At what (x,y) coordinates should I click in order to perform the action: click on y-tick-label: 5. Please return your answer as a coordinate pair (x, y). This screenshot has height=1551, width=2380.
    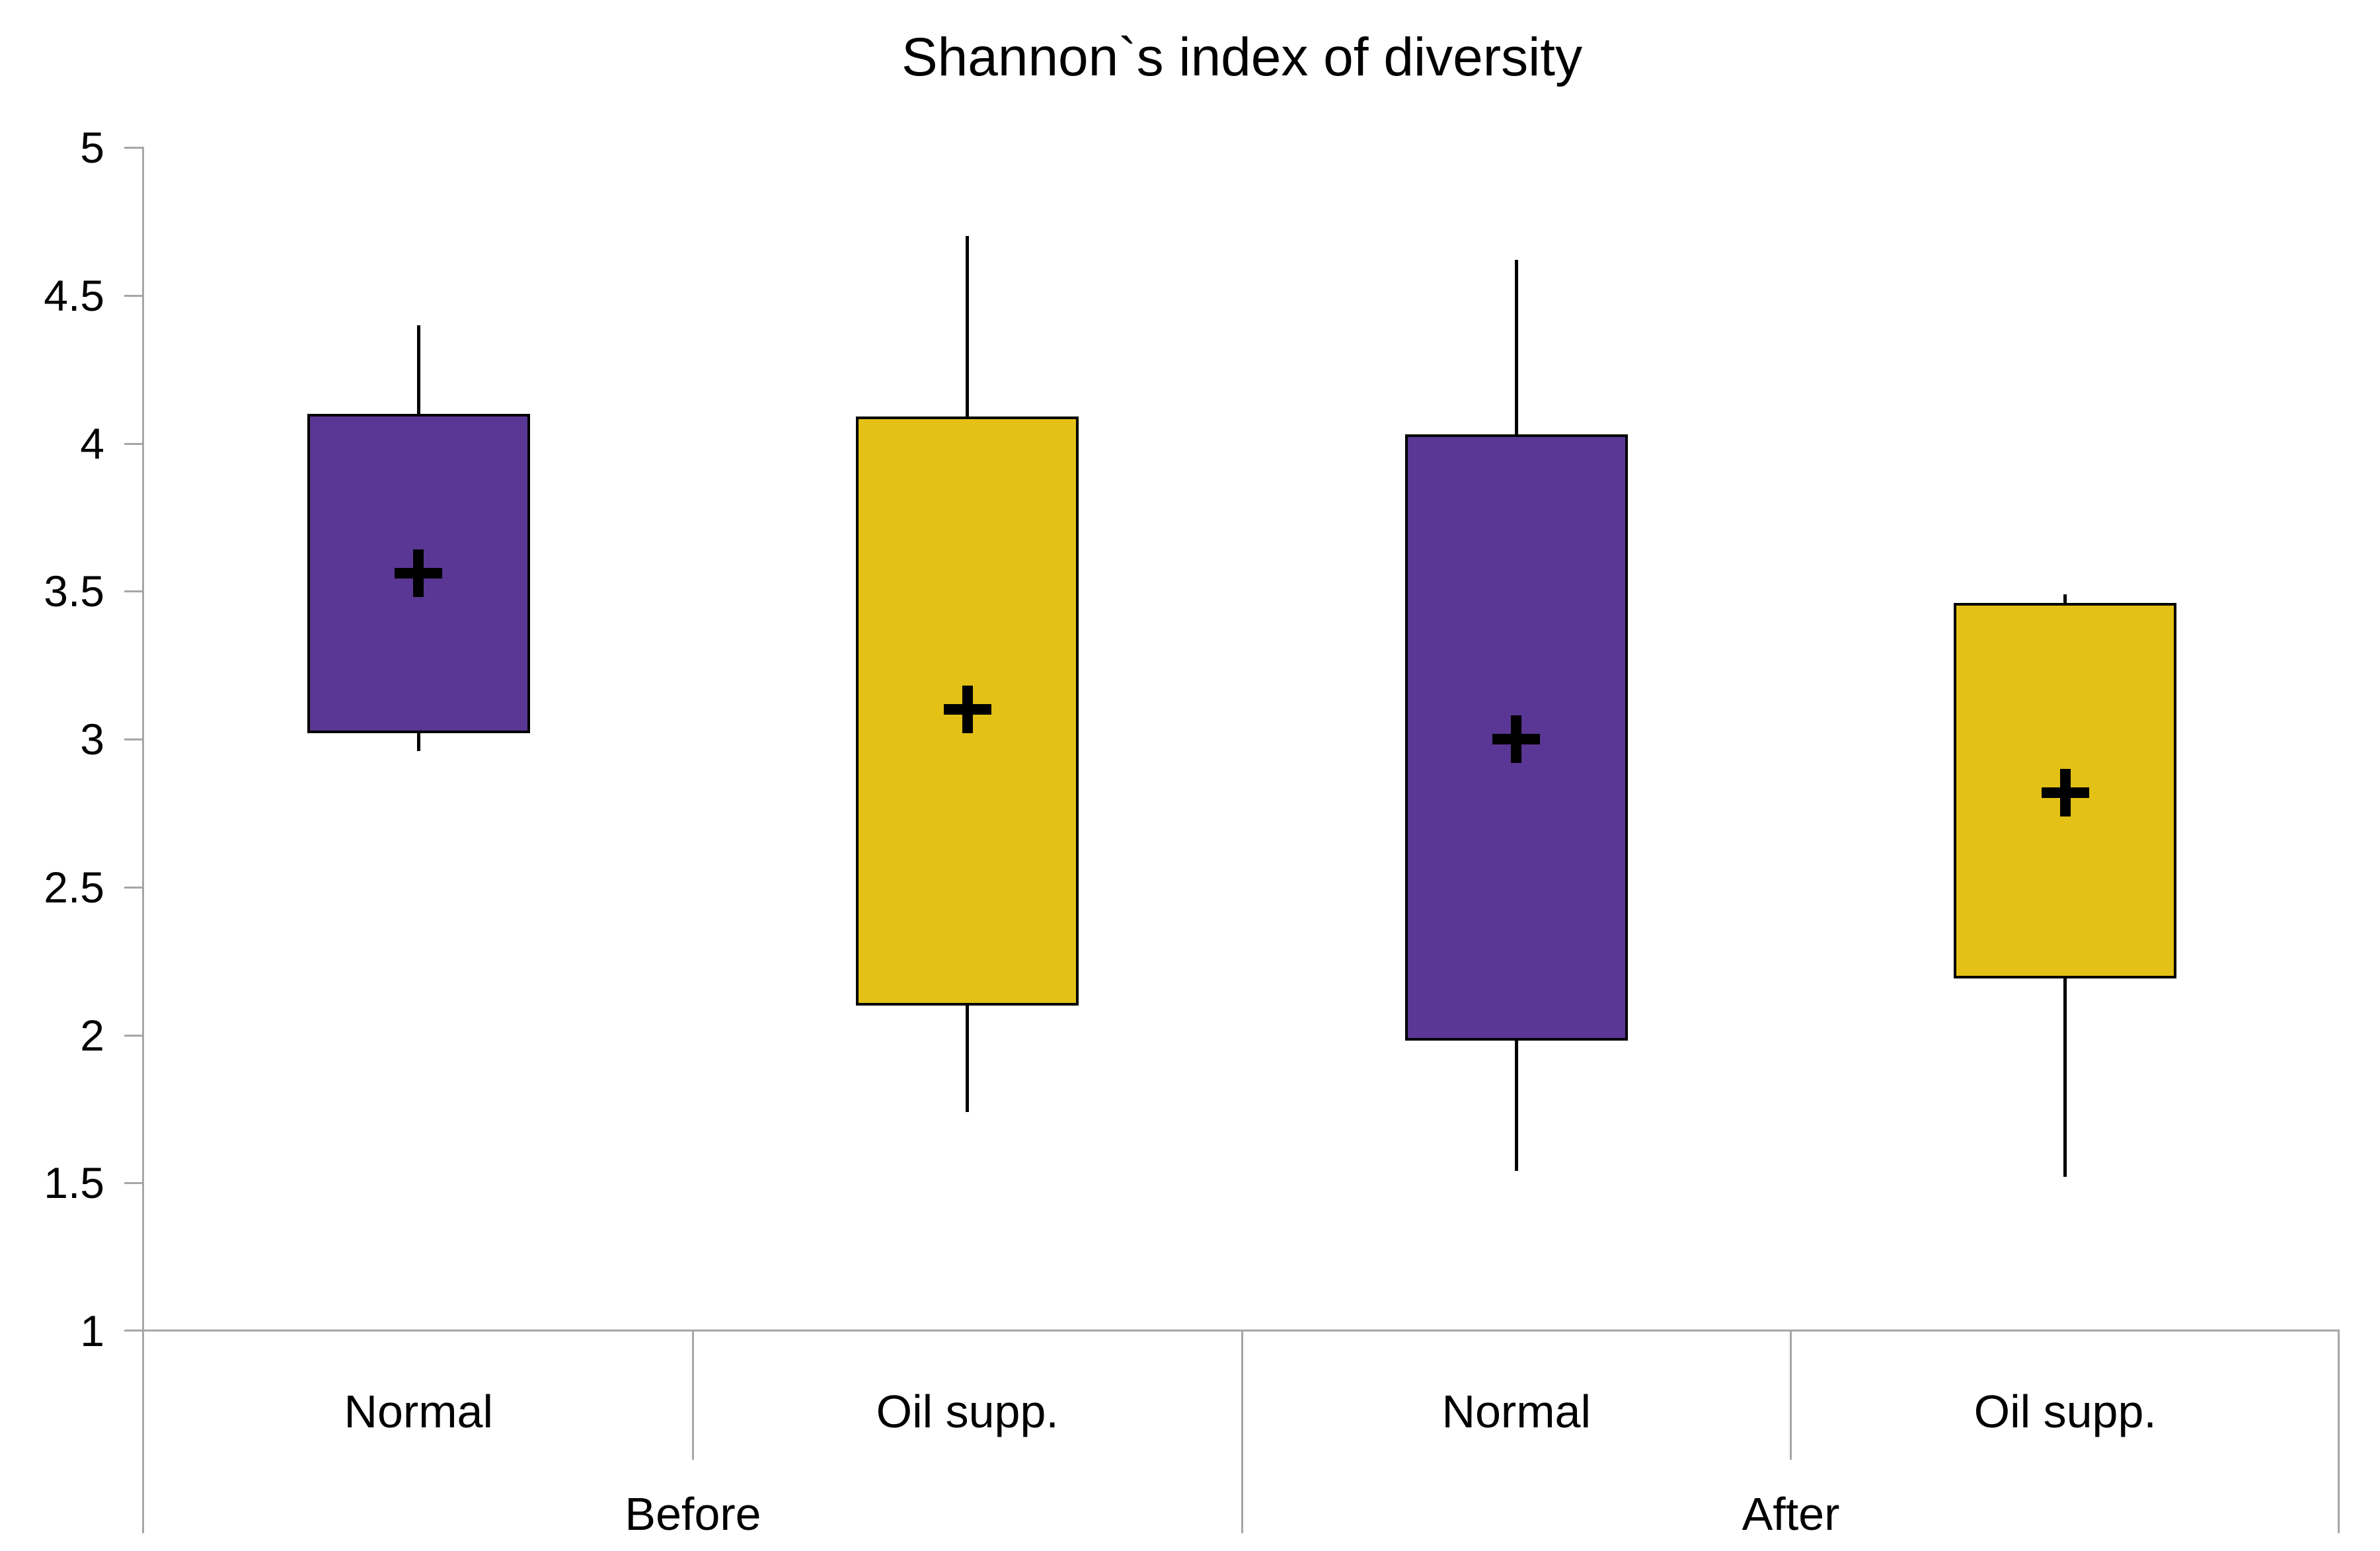
    Looking at the image, I should click on (92, 147).